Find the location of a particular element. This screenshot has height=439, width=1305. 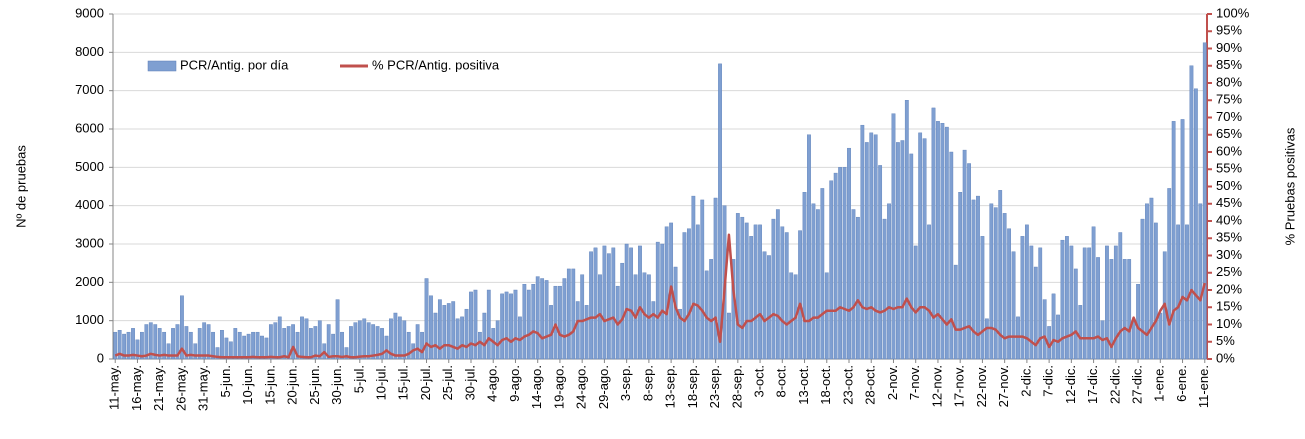

y-tick-label: 6000 is located at coordinates (89, 127).